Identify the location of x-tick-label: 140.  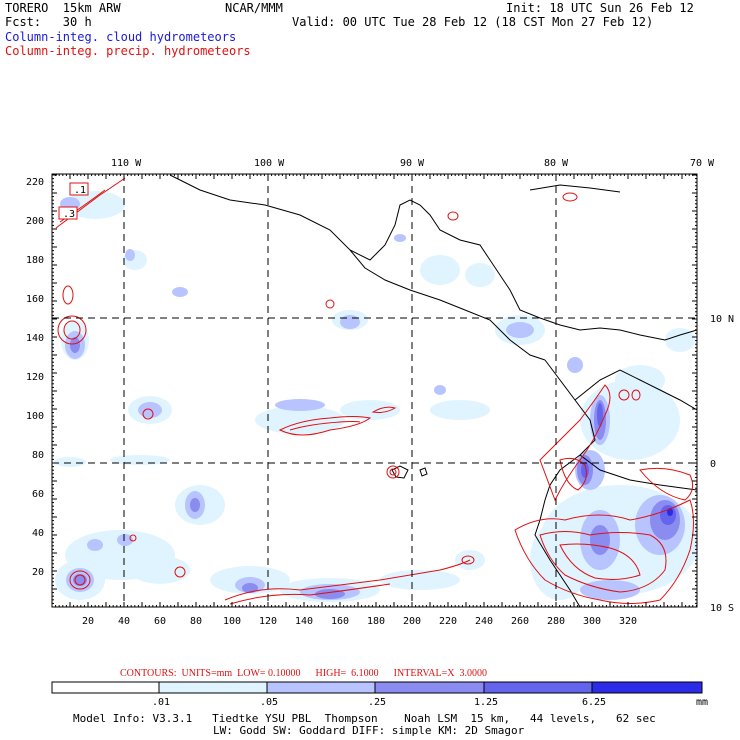
(304, 621).